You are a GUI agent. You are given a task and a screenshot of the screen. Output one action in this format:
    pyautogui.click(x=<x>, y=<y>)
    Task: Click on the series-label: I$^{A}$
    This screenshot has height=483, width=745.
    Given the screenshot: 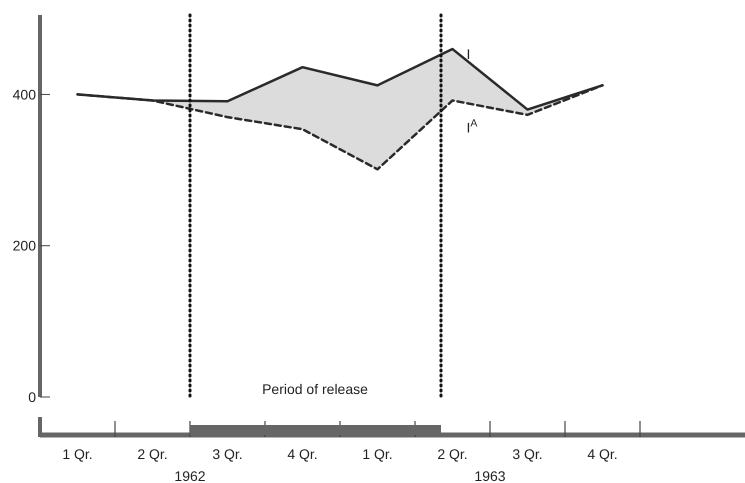 What is the action you would take?
    pyautogui.click(x=472, y=126)
    